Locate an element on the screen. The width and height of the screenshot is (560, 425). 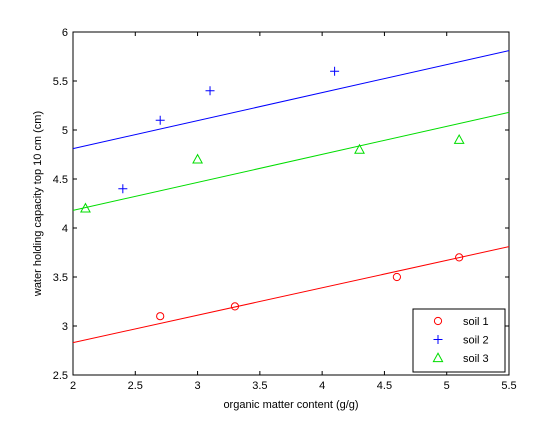
y-tick-label: 6 is located at coordinates (65, 33).